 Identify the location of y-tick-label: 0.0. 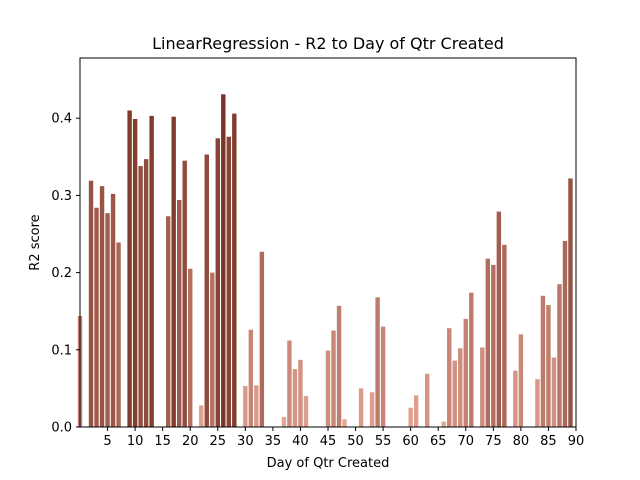
(61, 428).